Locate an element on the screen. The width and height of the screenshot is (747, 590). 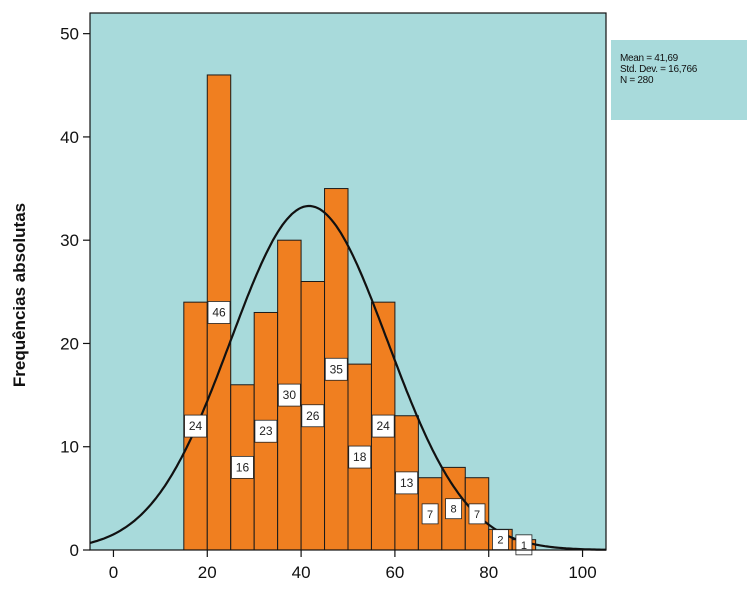
bar-label-1: 24 is located at coordinates (196, 426).